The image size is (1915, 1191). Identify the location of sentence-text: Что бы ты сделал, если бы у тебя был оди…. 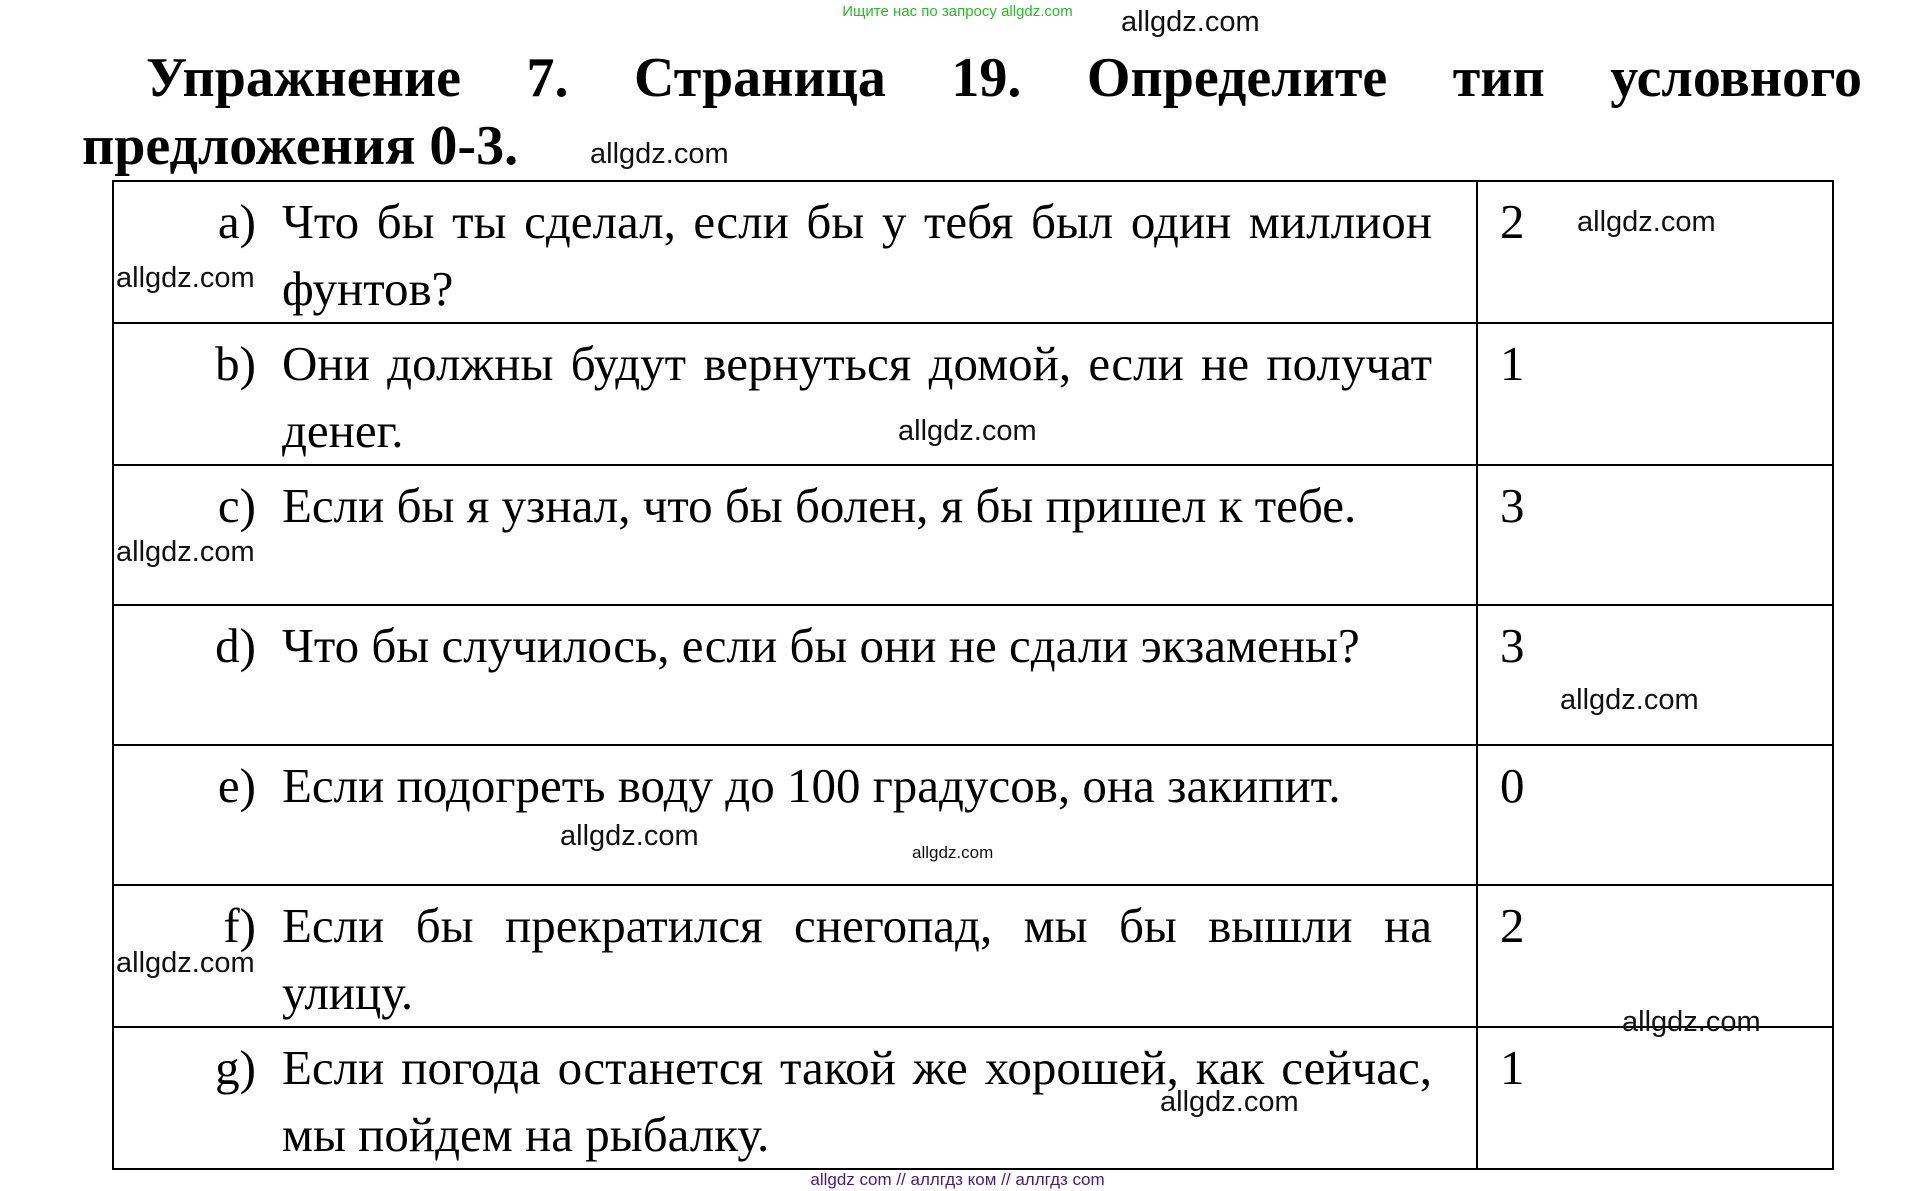
(857, 255).